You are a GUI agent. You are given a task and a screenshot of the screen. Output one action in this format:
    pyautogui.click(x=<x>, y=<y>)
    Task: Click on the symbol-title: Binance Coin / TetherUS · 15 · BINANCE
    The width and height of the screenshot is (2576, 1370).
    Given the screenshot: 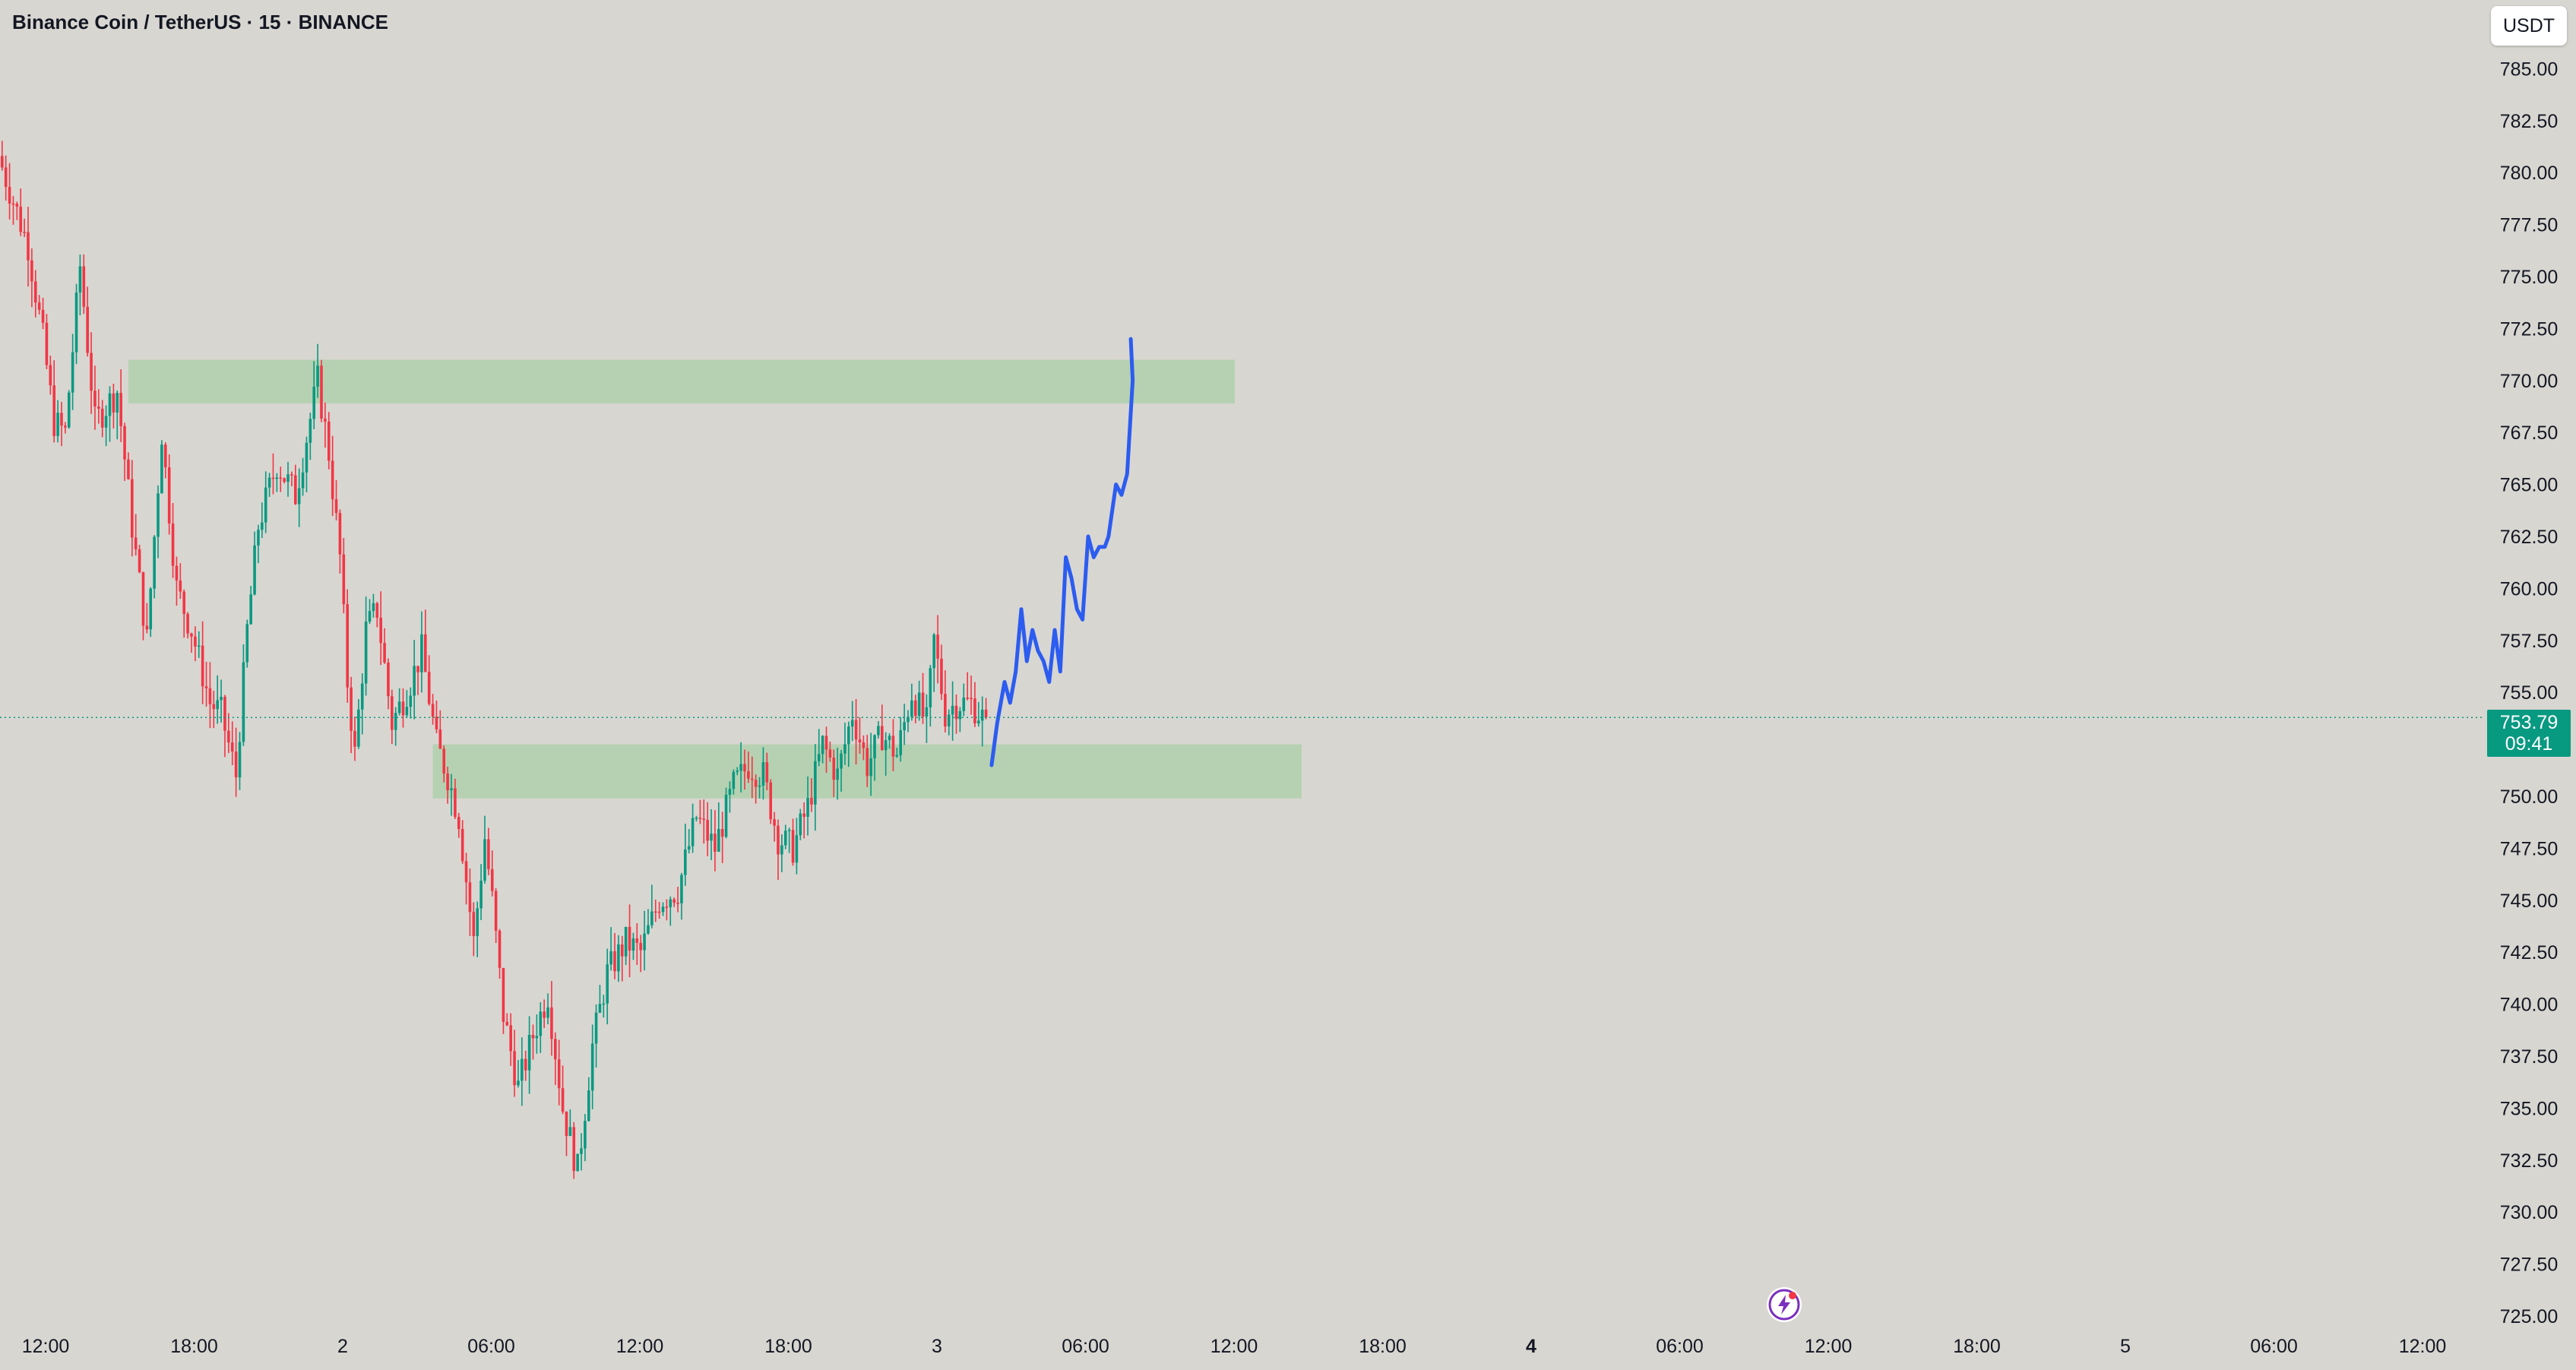 What is the action you would take?
    pyautogui.click(x=200, y=22)
    